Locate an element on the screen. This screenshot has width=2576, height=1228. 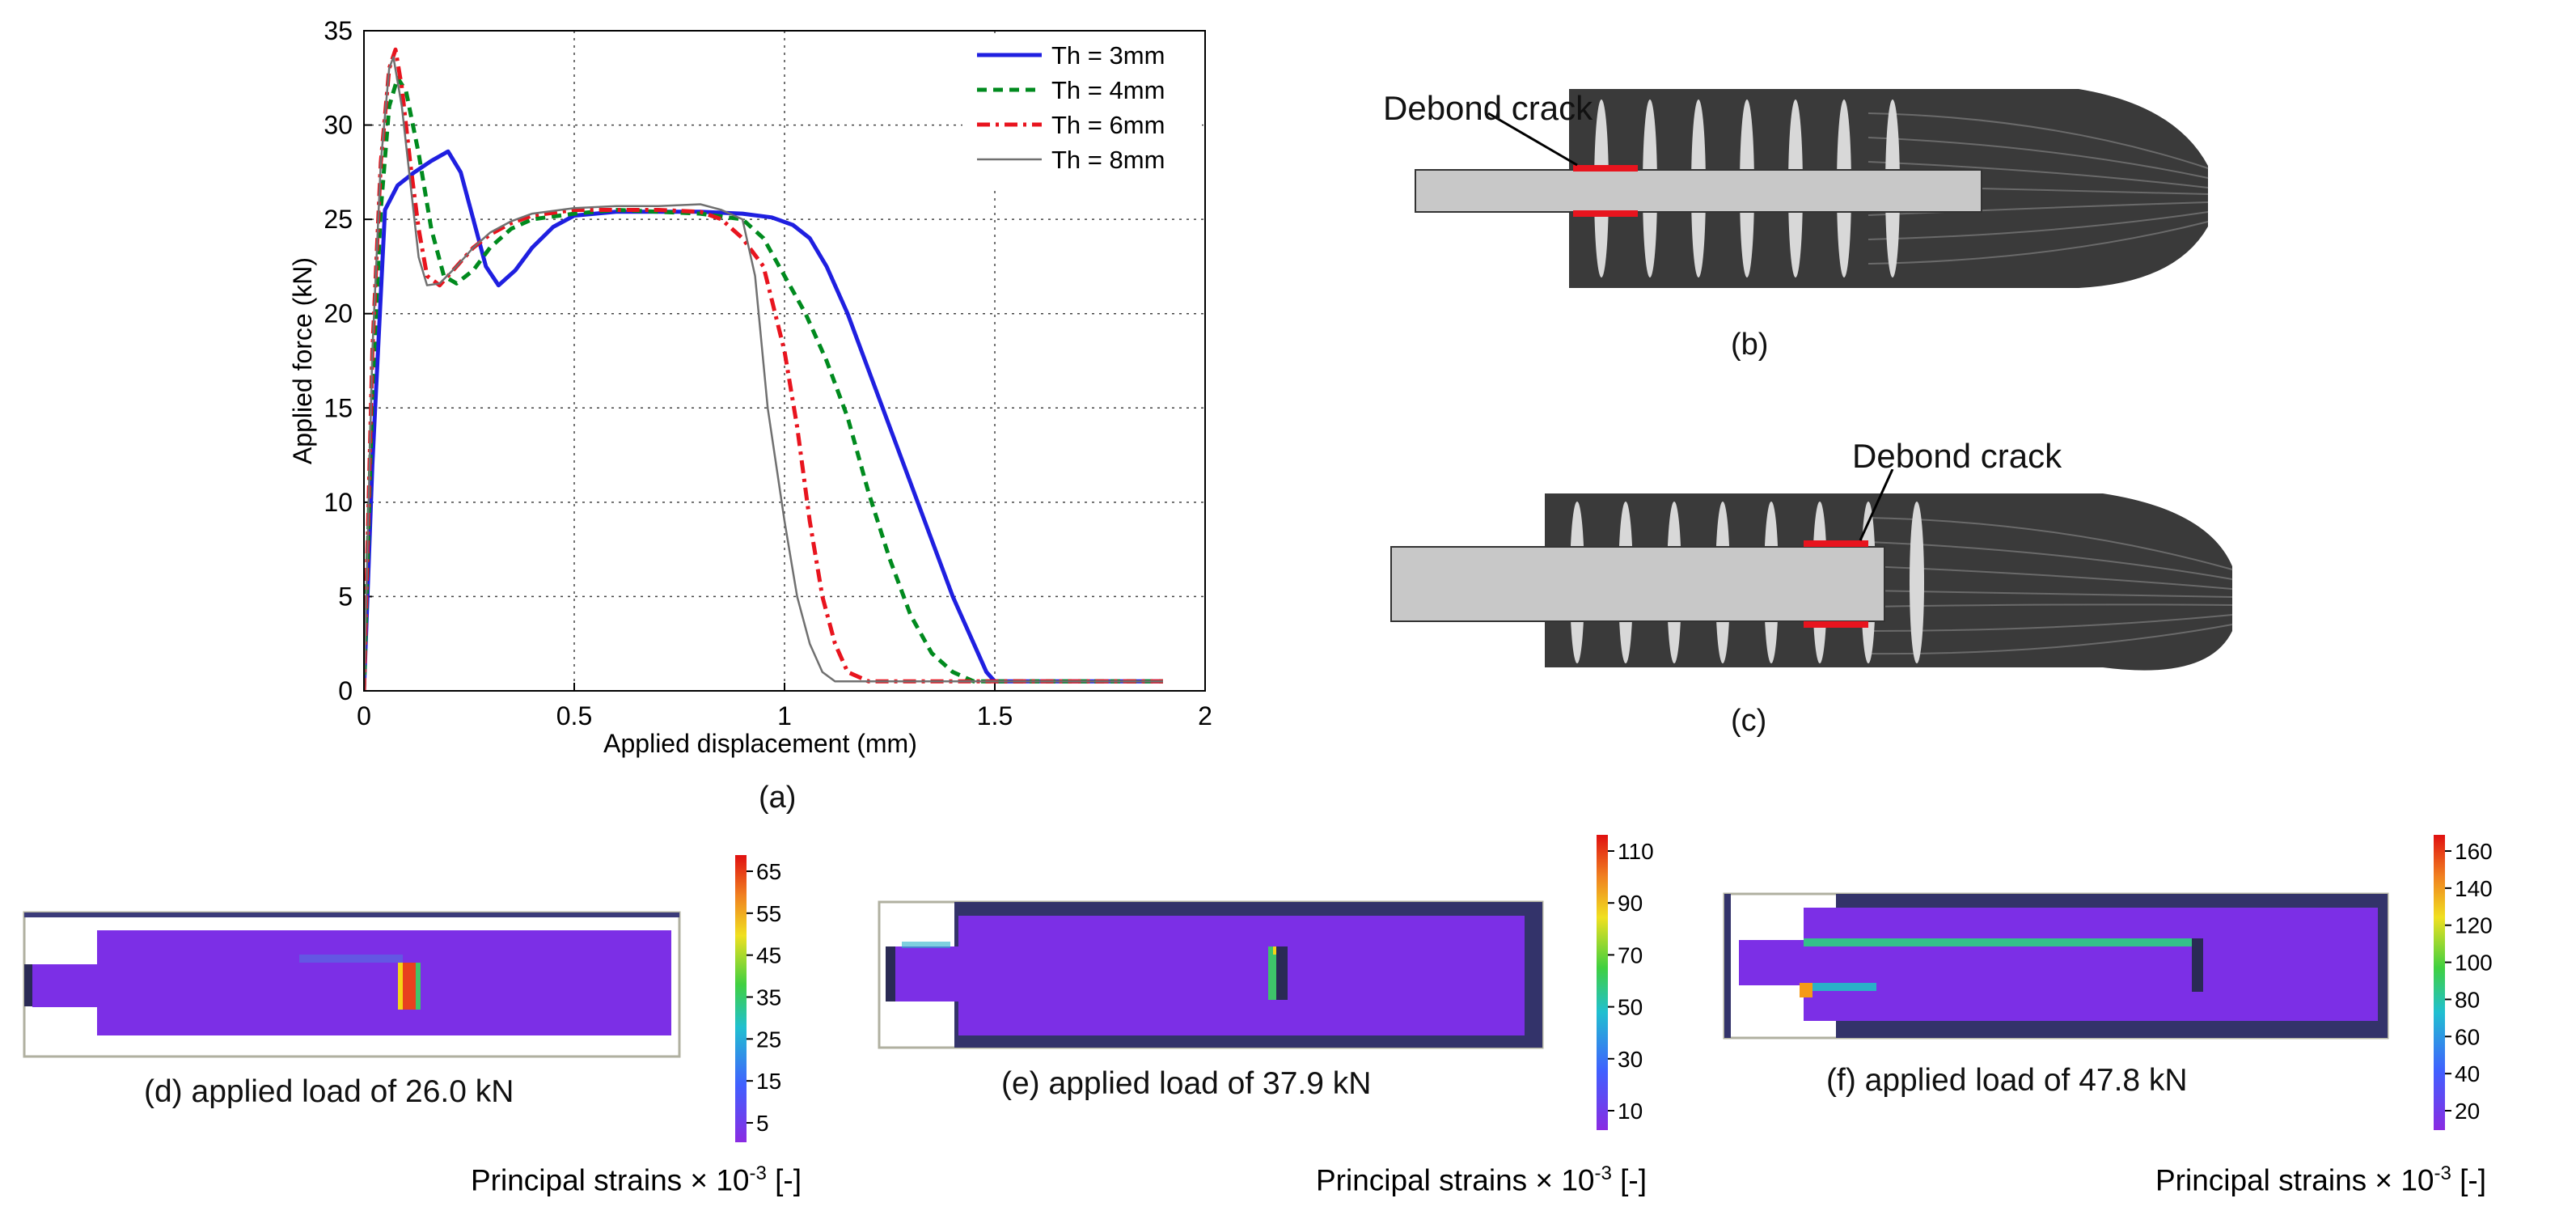
y-ticks: 0 5 10 15 20 25 30 35 is located at coordinates (348, 361).